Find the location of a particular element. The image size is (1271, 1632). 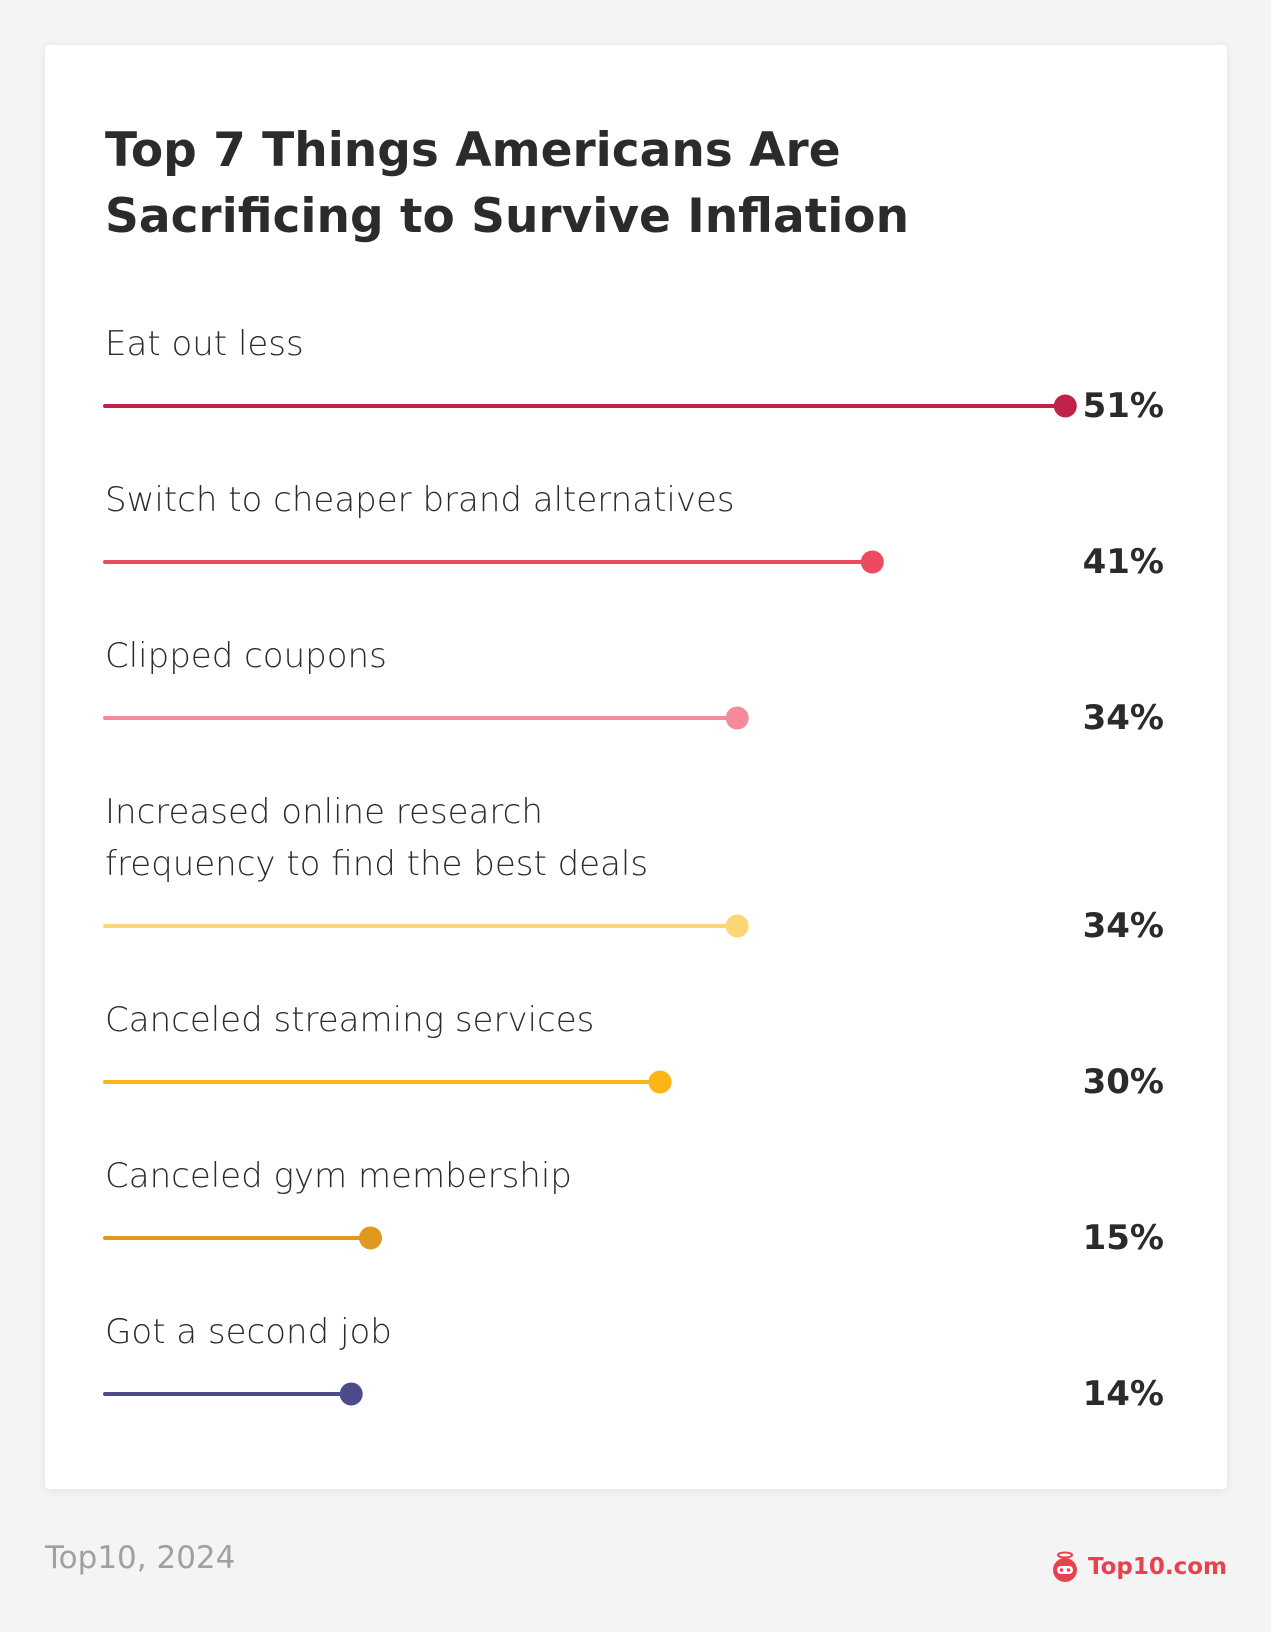

source: Top10, 2024 is located at coordinates (140, 1558).